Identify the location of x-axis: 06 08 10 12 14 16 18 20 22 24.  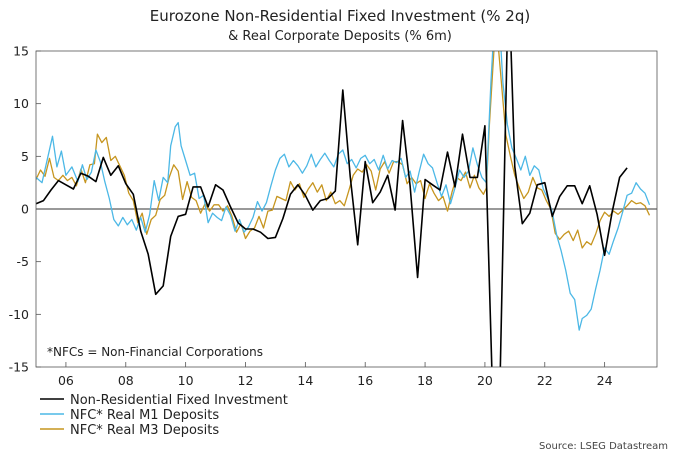
(335, 375).